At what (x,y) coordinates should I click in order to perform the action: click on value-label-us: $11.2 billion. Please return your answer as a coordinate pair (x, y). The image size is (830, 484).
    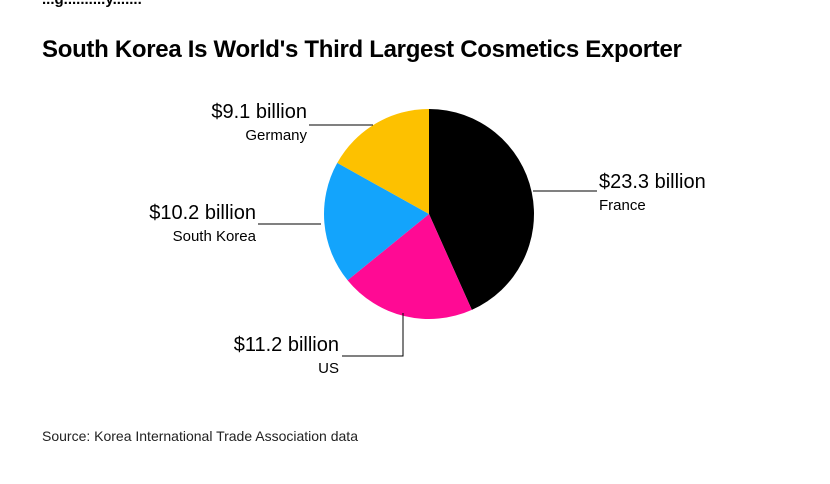
    Looking at the image, I should click on (286, 345).